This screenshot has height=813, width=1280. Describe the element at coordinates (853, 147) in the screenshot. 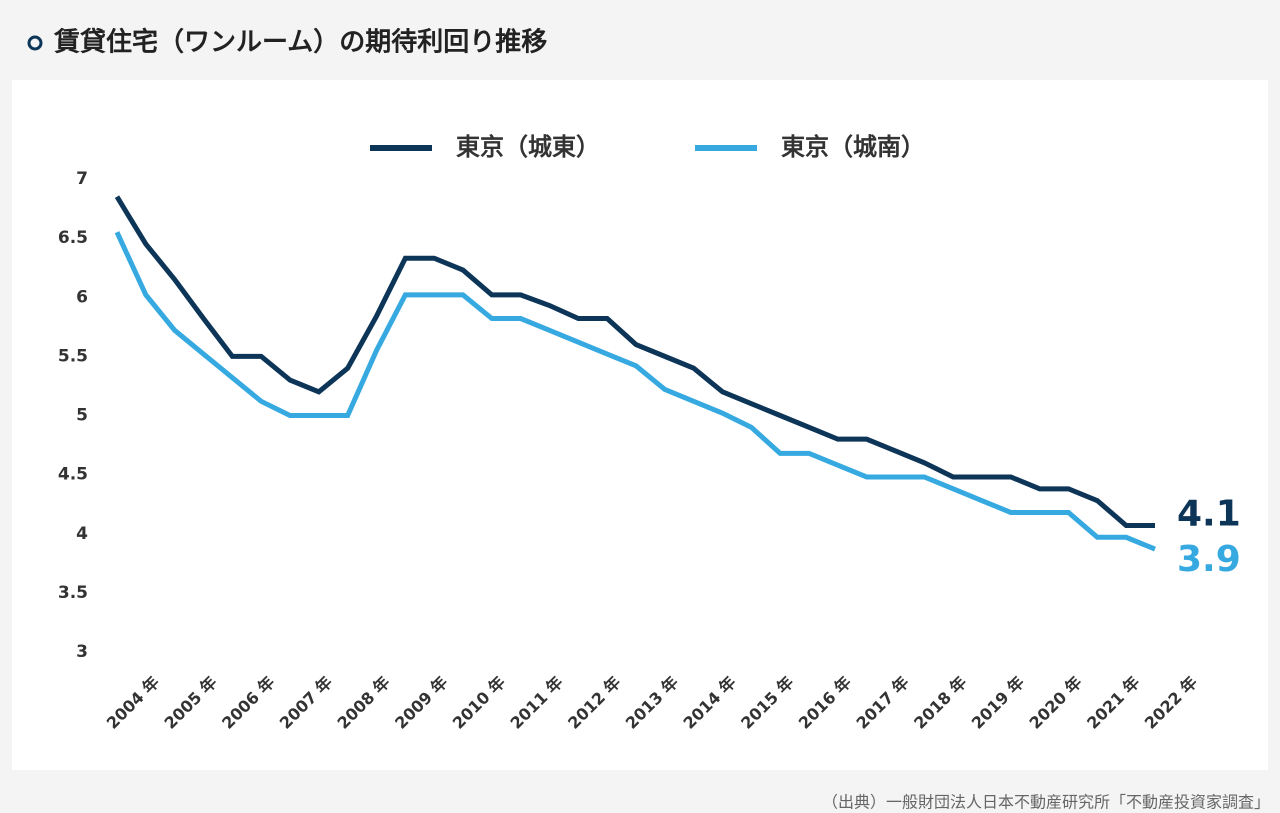

I see `legend-label: 東京（城南）` at that location.